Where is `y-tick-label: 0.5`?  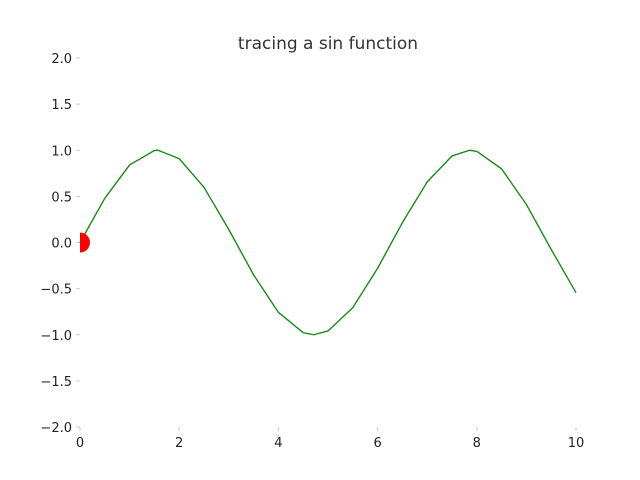 y-tick-label: 0.5 is located at coordinates (61, 197).